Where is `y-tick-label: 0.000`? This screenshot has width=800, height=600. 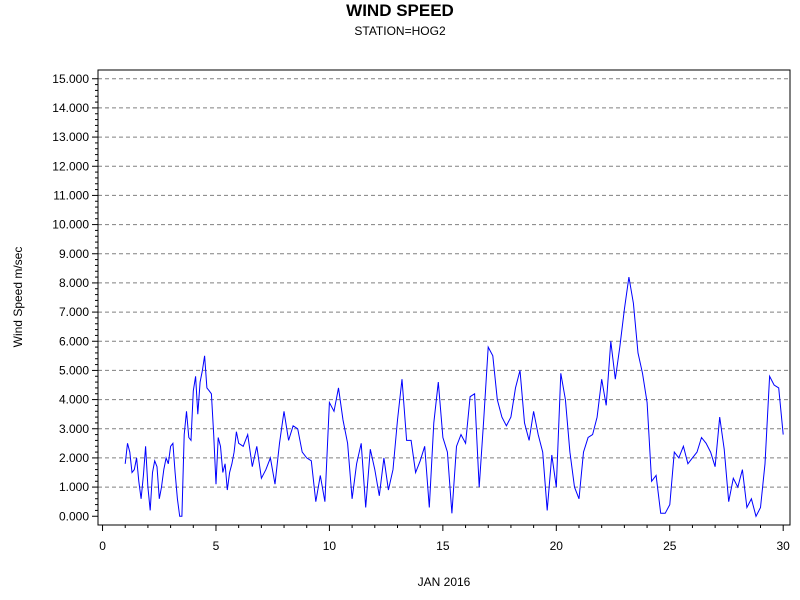
y-tick-label: 0.000 is located at coordinates (74, 516).